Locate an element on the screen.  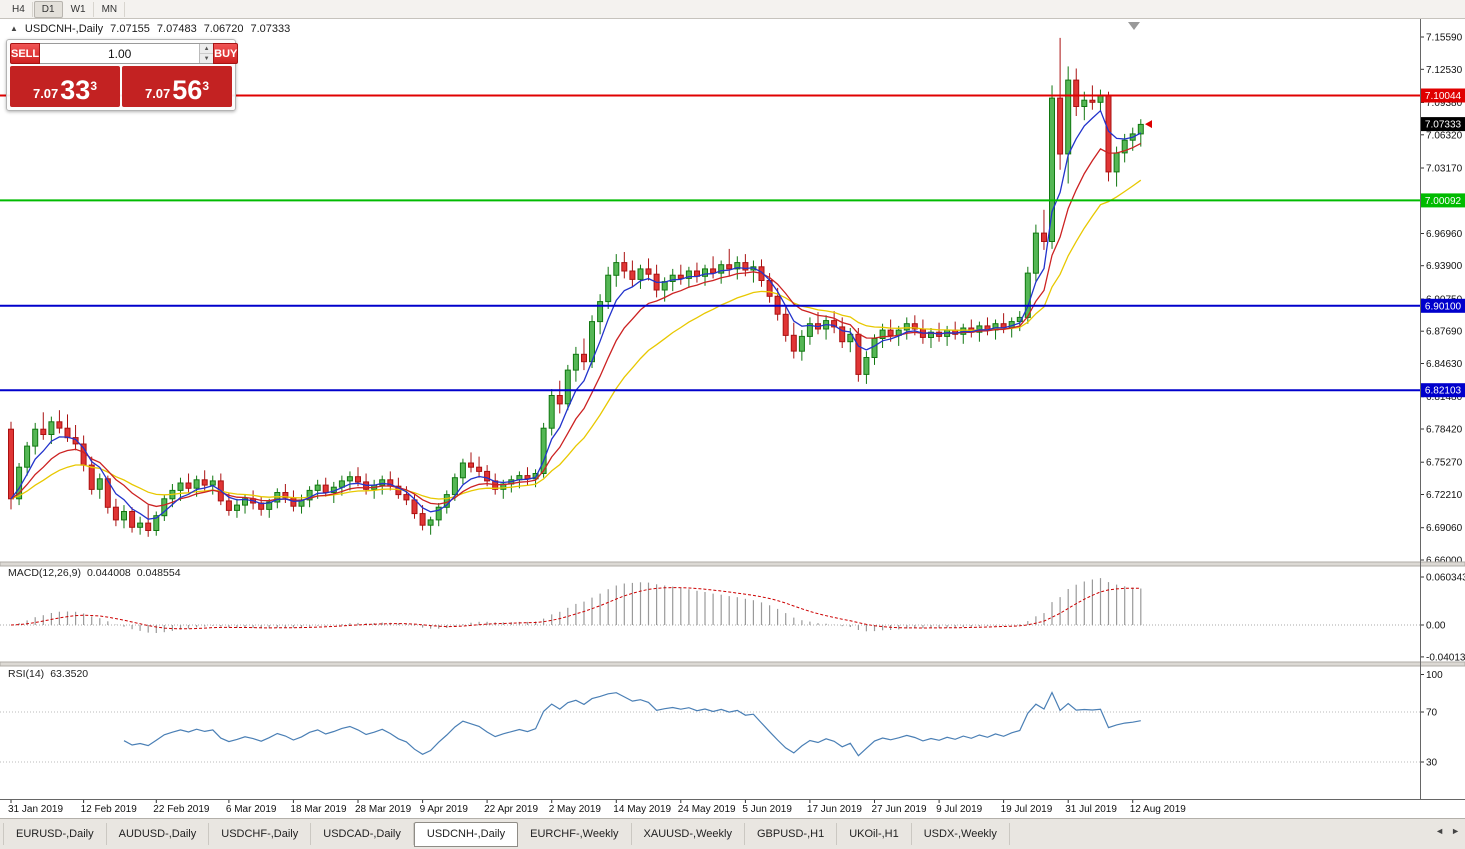
macd-signal-value: 0.048554 is located at coordinates (158, 573).